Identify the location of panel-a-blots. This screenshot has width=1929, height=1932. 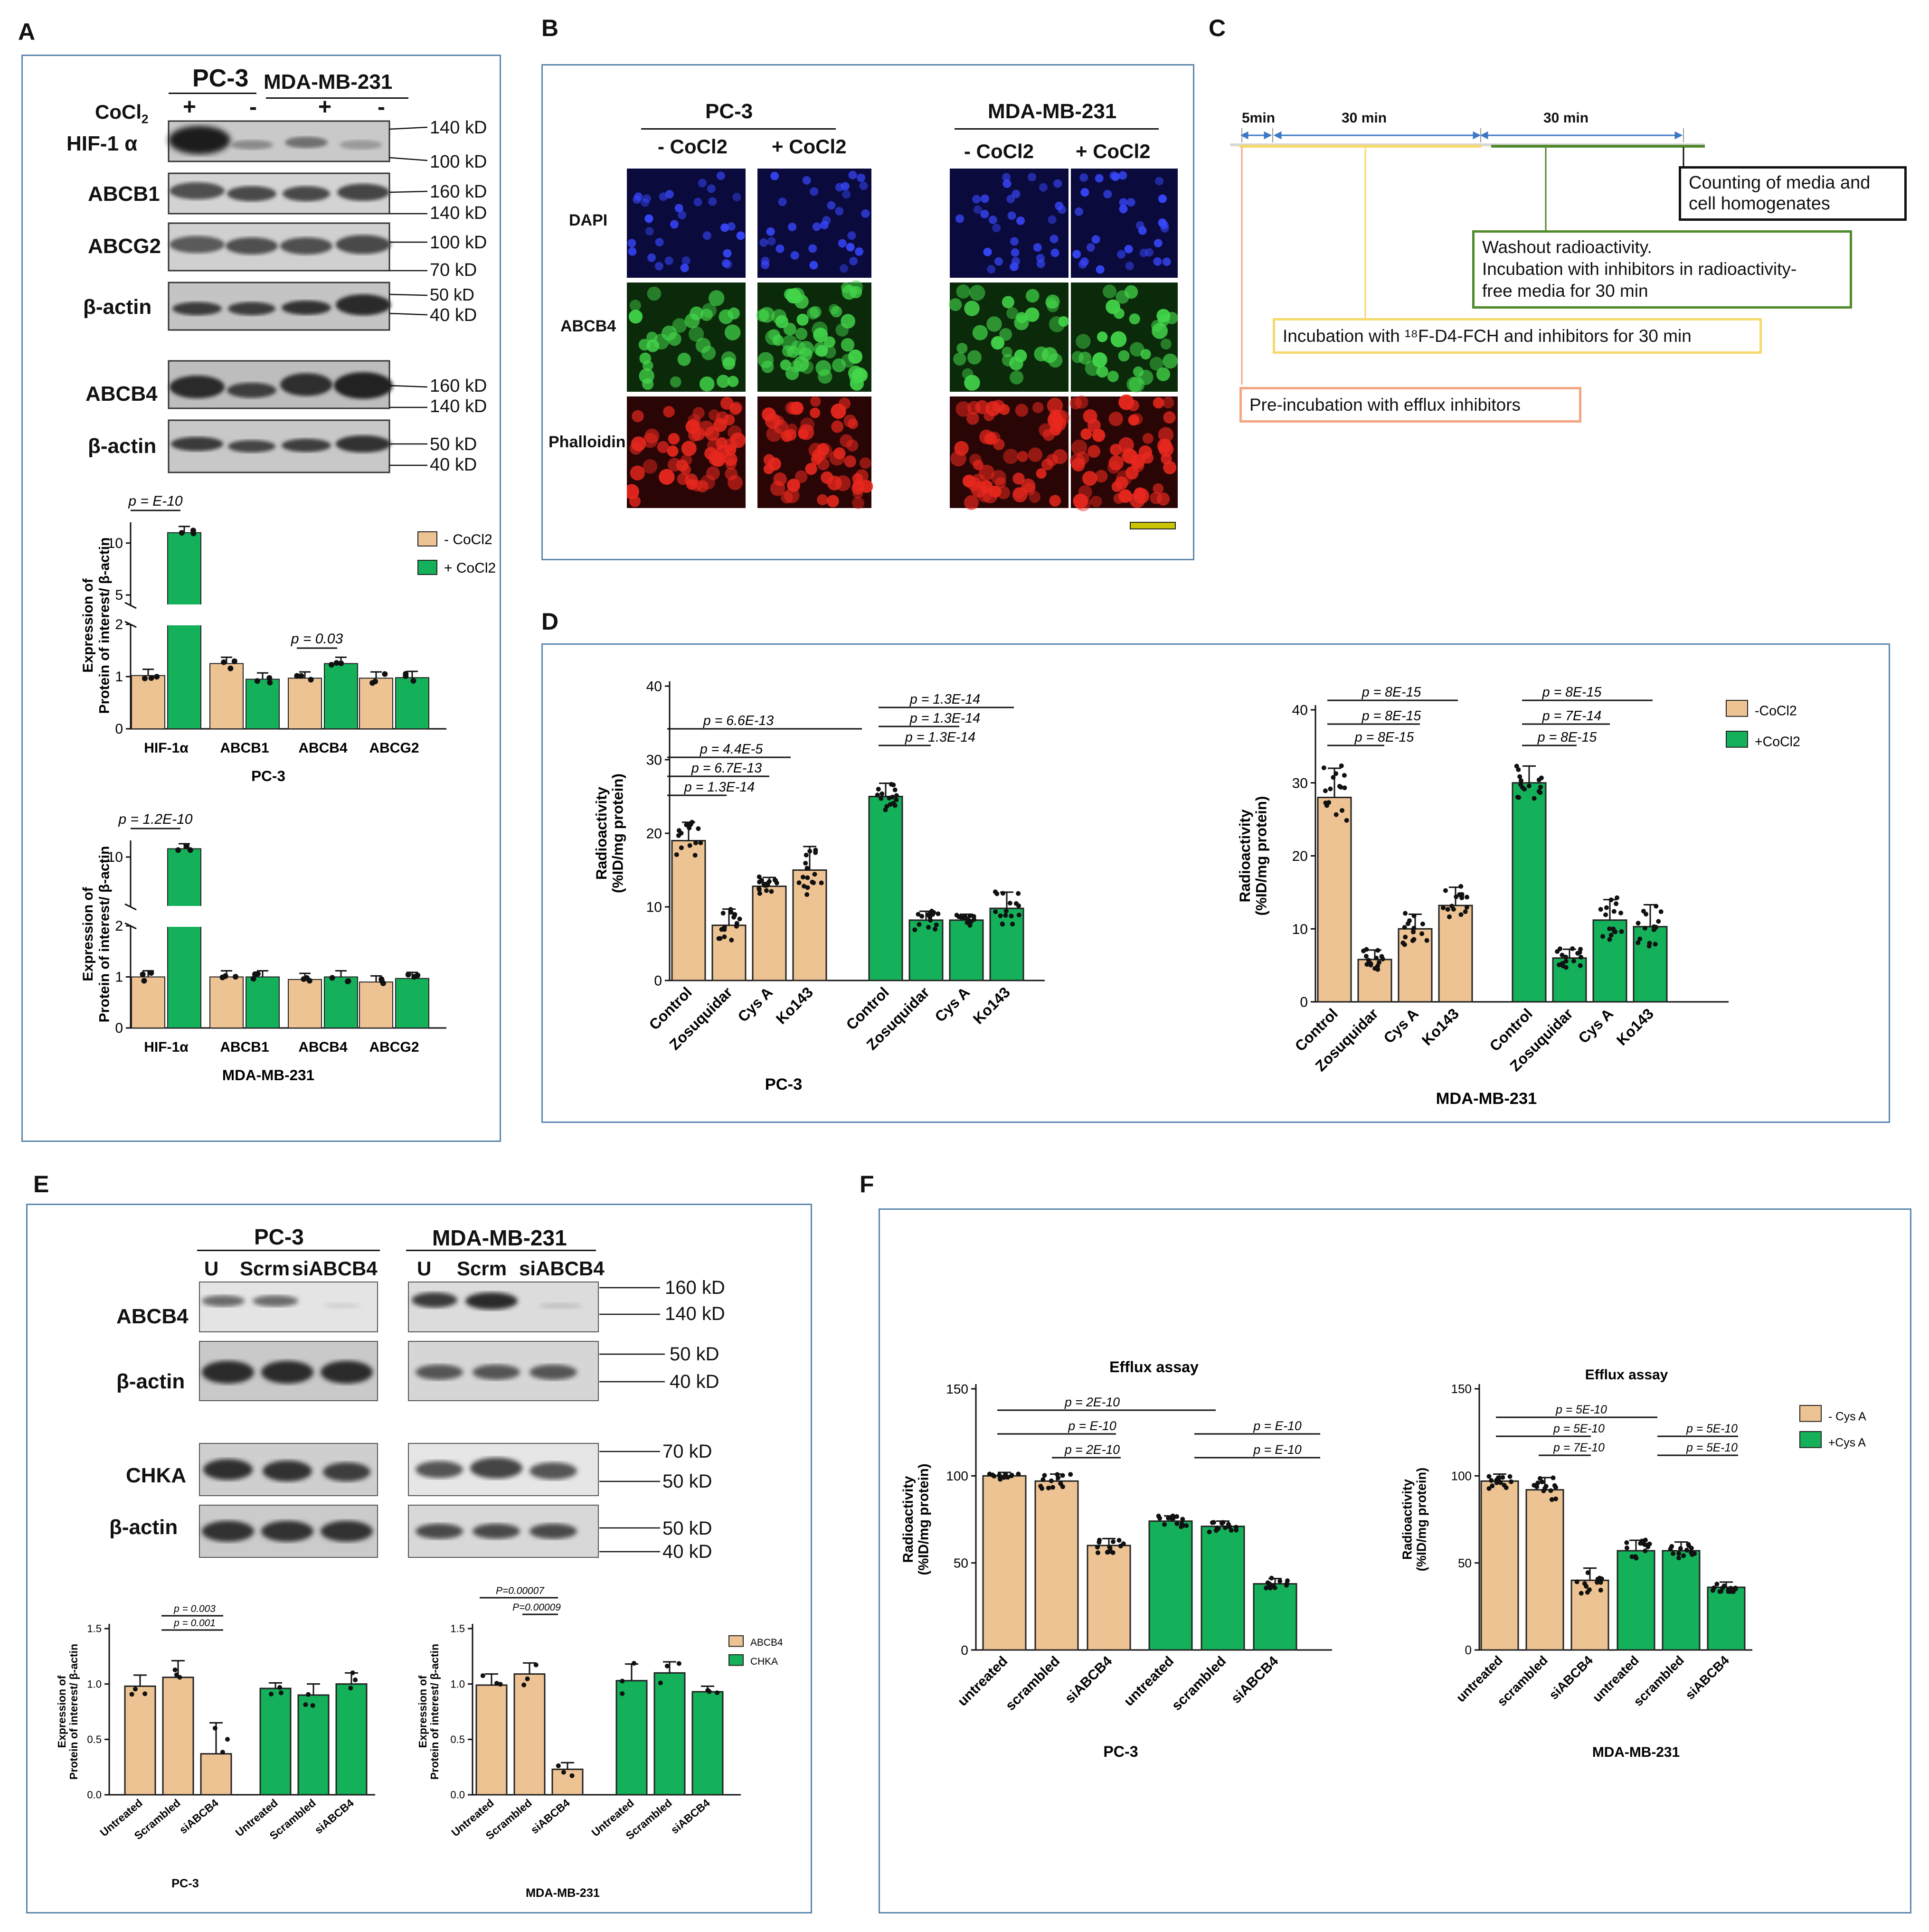
(298, 296).